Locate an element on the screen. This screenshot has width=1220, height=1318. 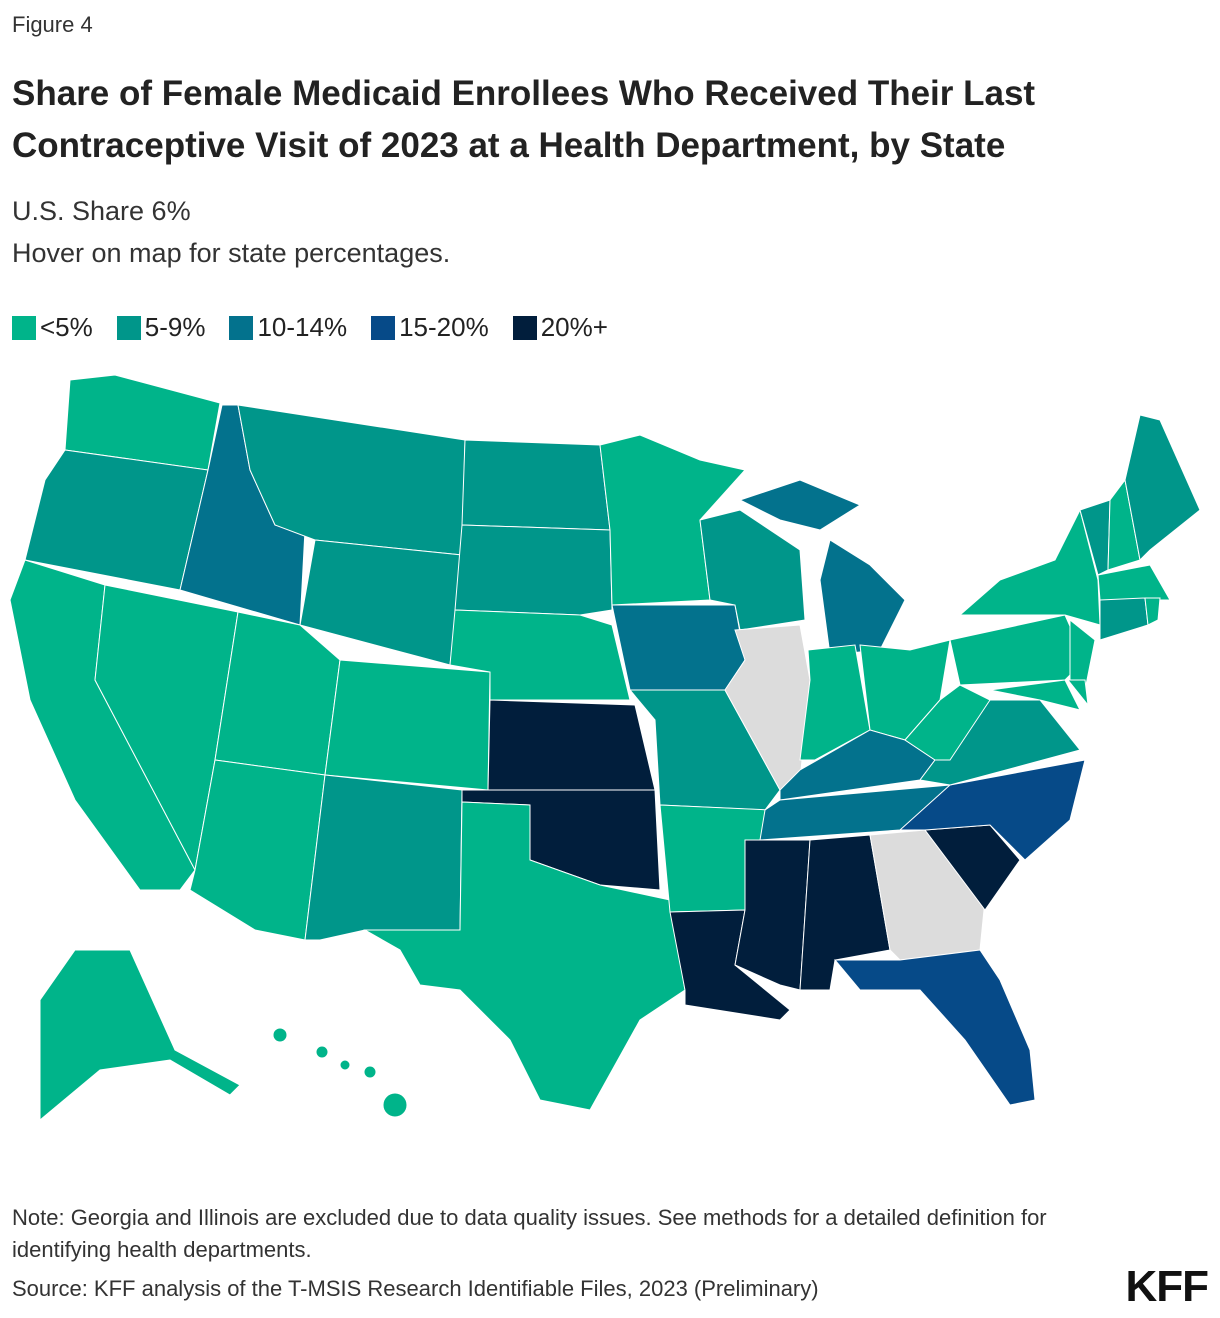
legend-item: 15-20% is located at coordinates (430, 327).